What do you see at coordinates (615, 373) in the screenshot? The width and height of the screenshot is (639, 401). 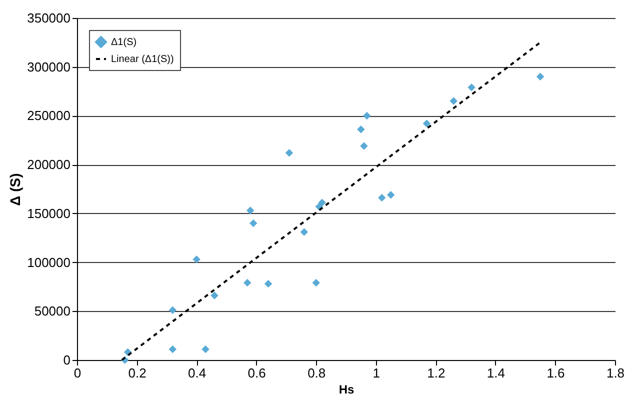 I see `x-tick-label: 1.8` at bounding box center [615, 373].